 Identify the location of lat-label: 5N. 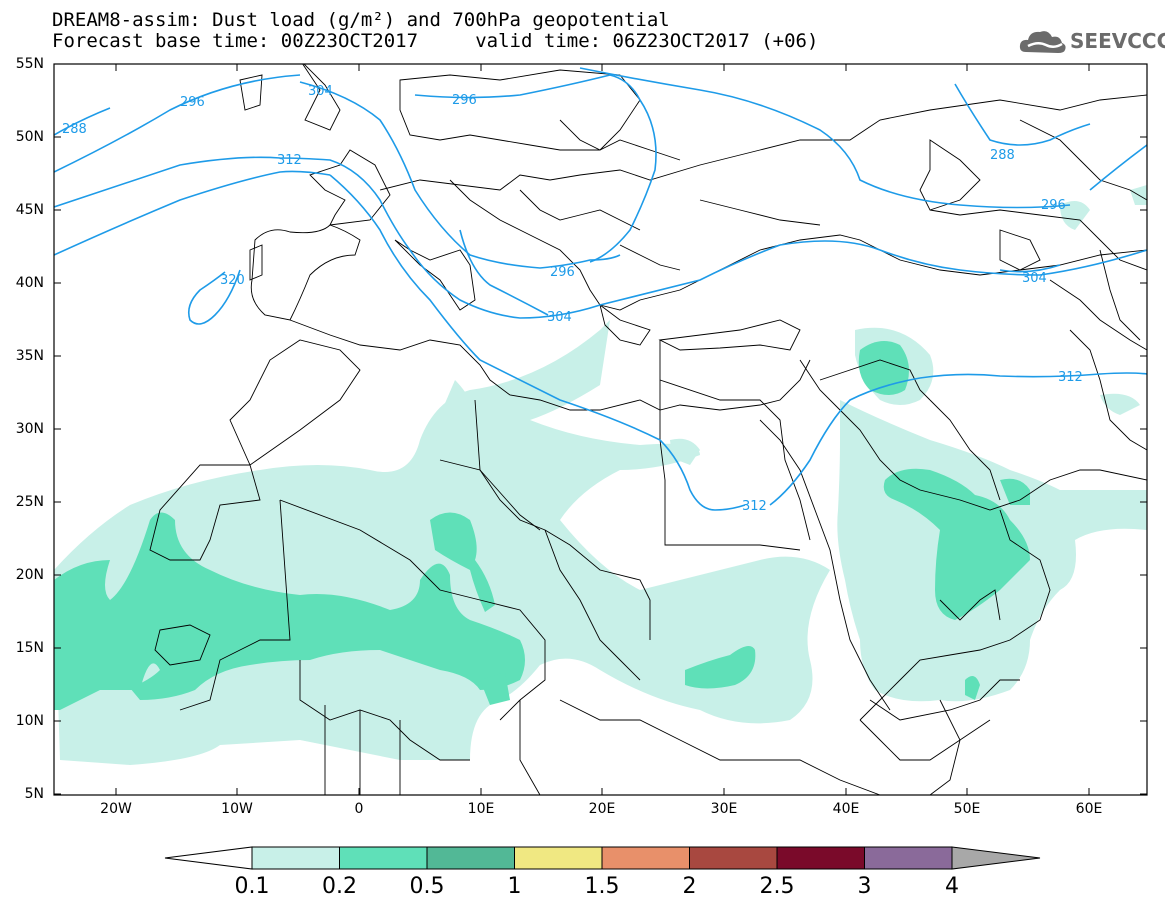
(34, 794).